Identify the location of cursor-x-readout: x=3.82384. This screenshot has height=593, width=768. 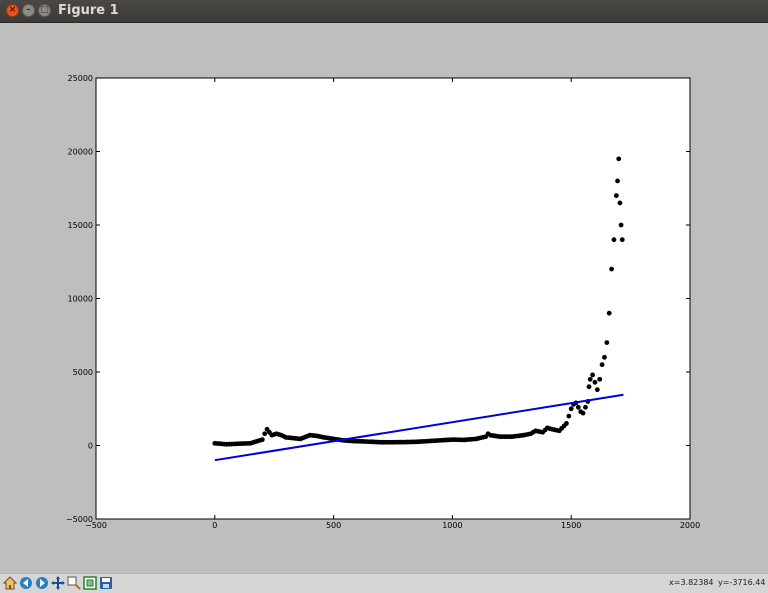
(691, 582).